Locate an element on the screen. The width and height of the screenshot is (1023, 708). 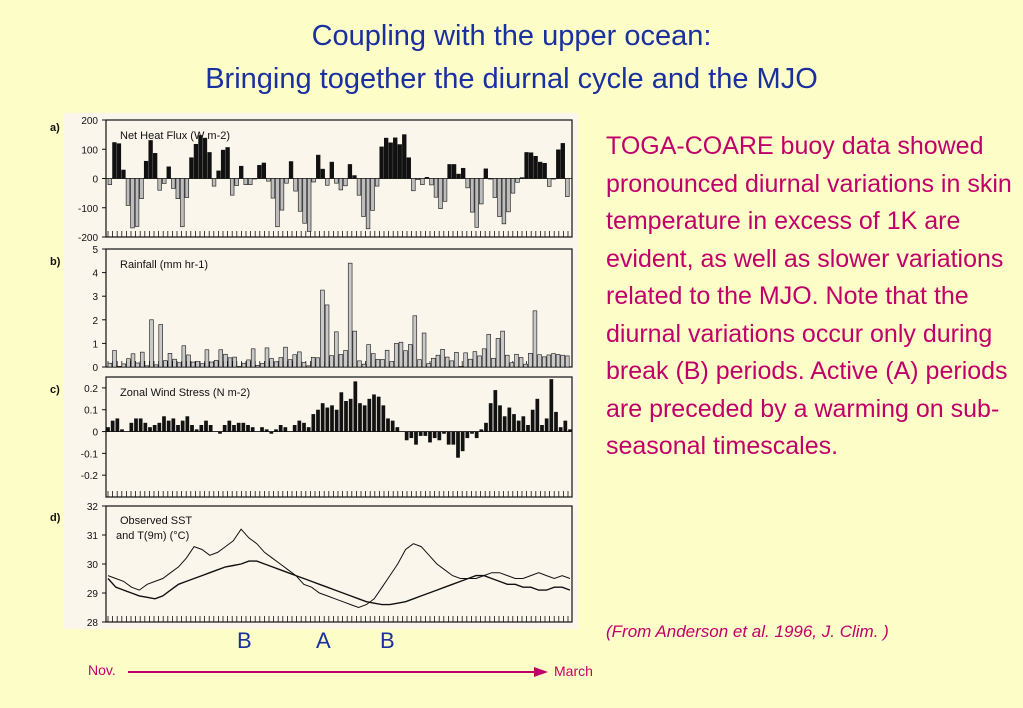
y-tick-label: 2 is located at coordinates (95, 321).